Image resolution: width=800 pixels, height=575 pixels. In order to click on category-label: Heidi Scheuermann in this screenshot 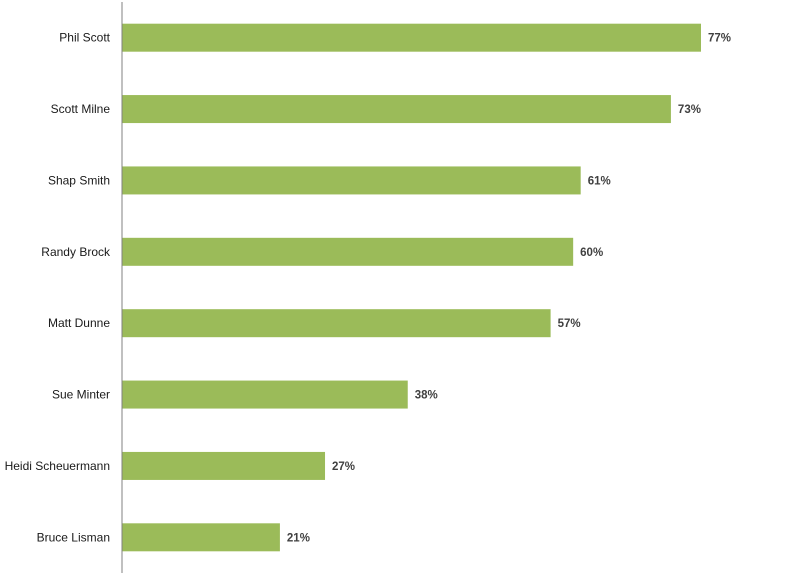, I will do `click(57, 466)`.